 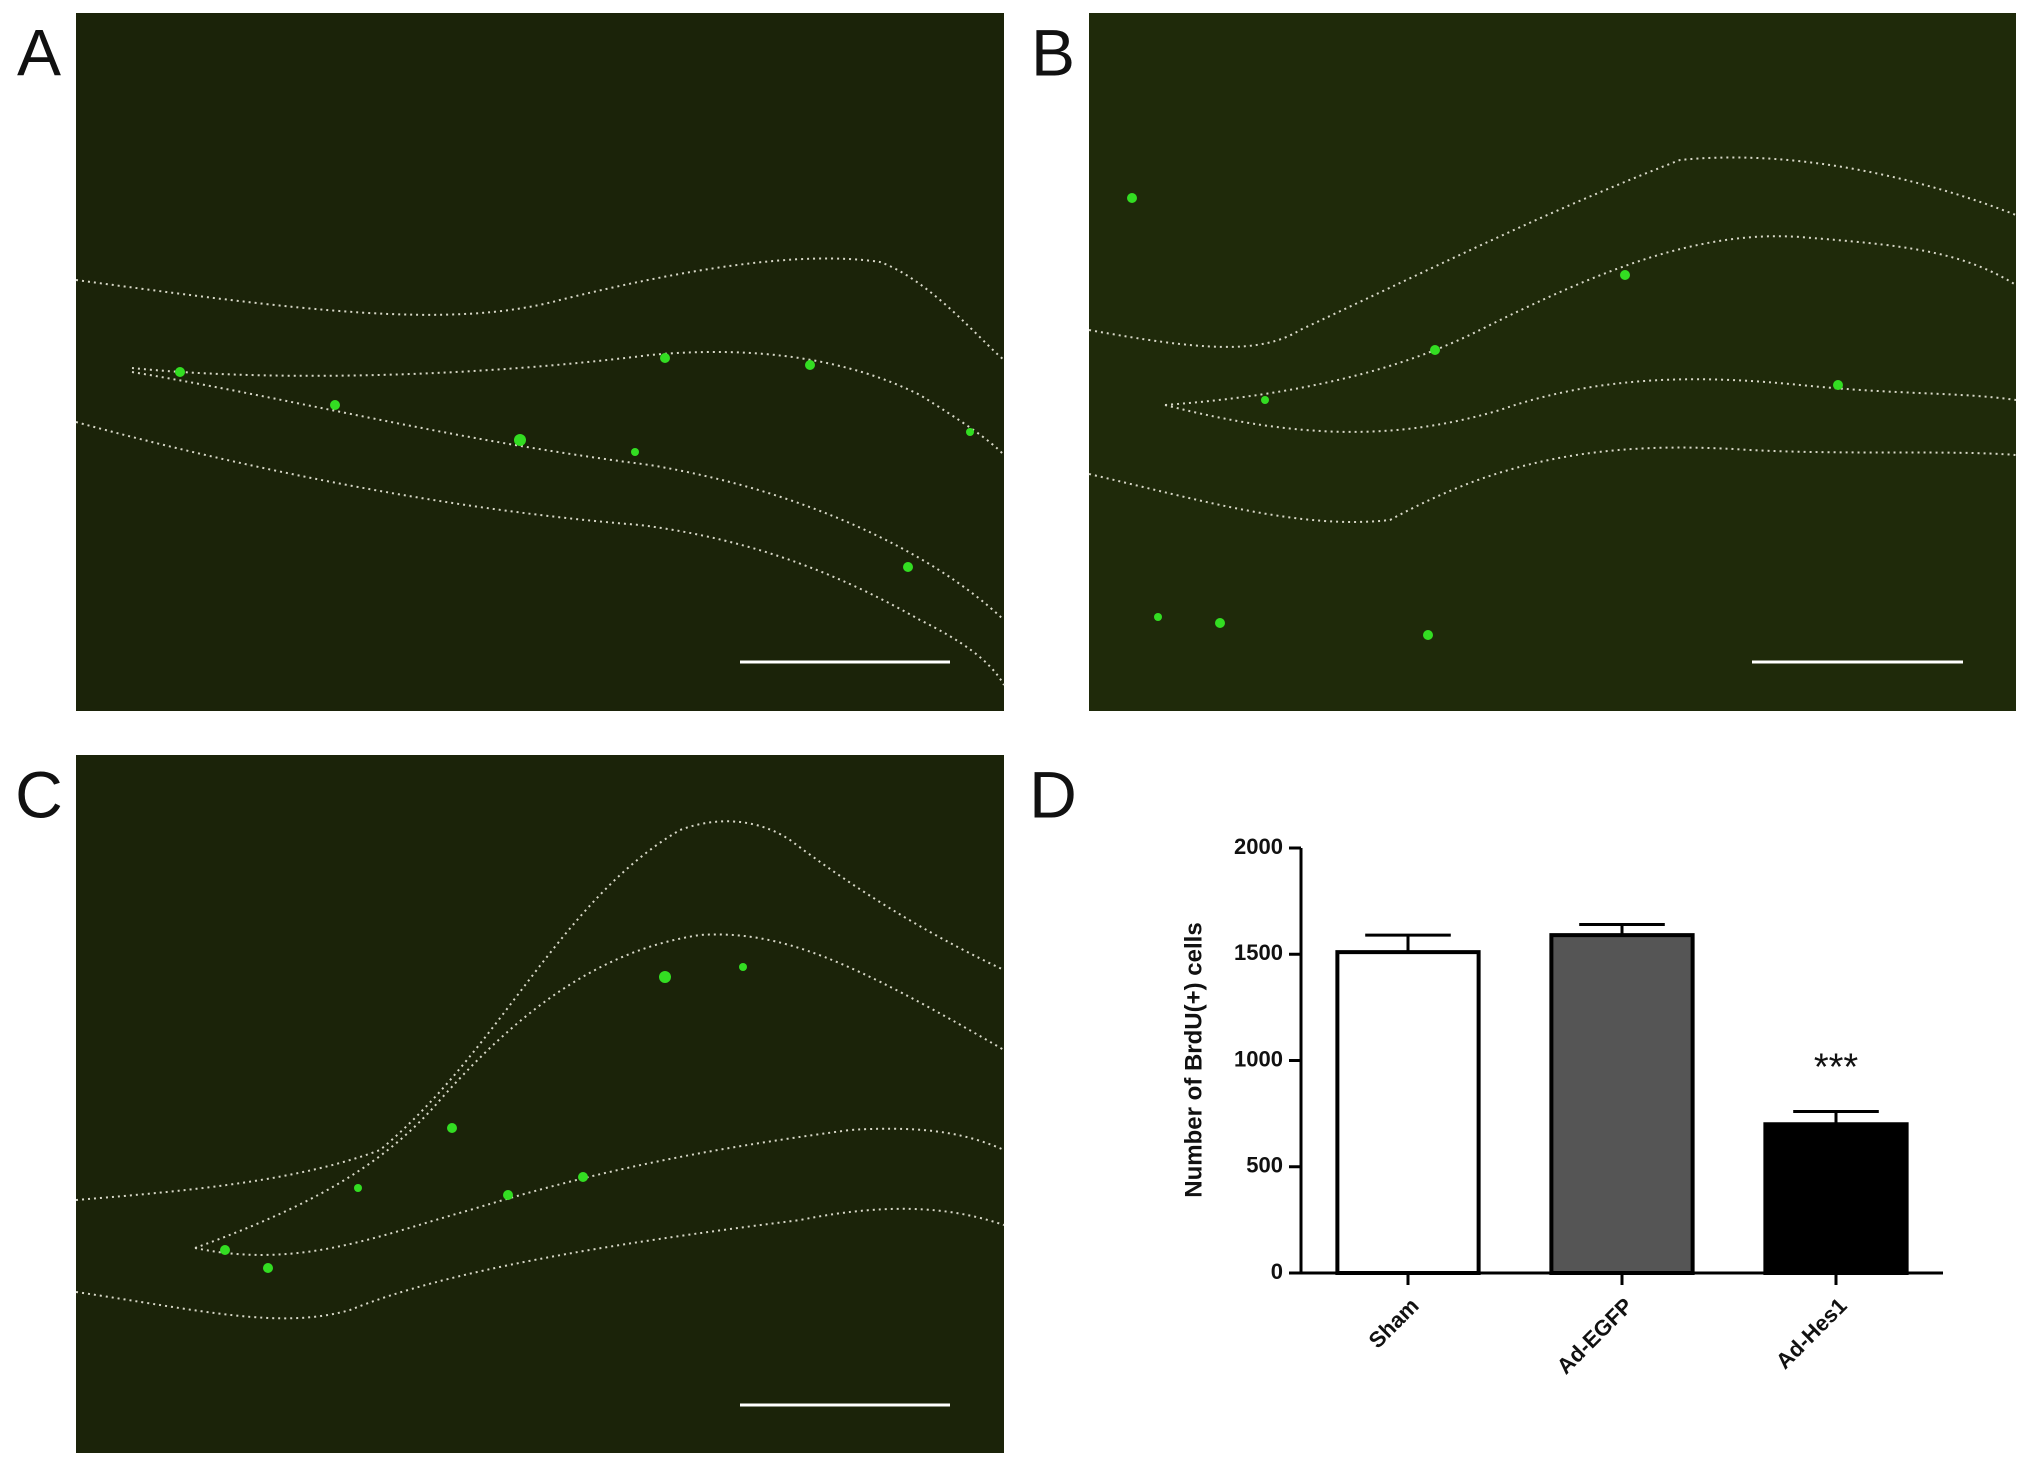 What do you see at coordinates (1811, 1333) in the screenshot?
I see `x-tick-label: Ad-Hes1` at bounding box center [1811, 1333].